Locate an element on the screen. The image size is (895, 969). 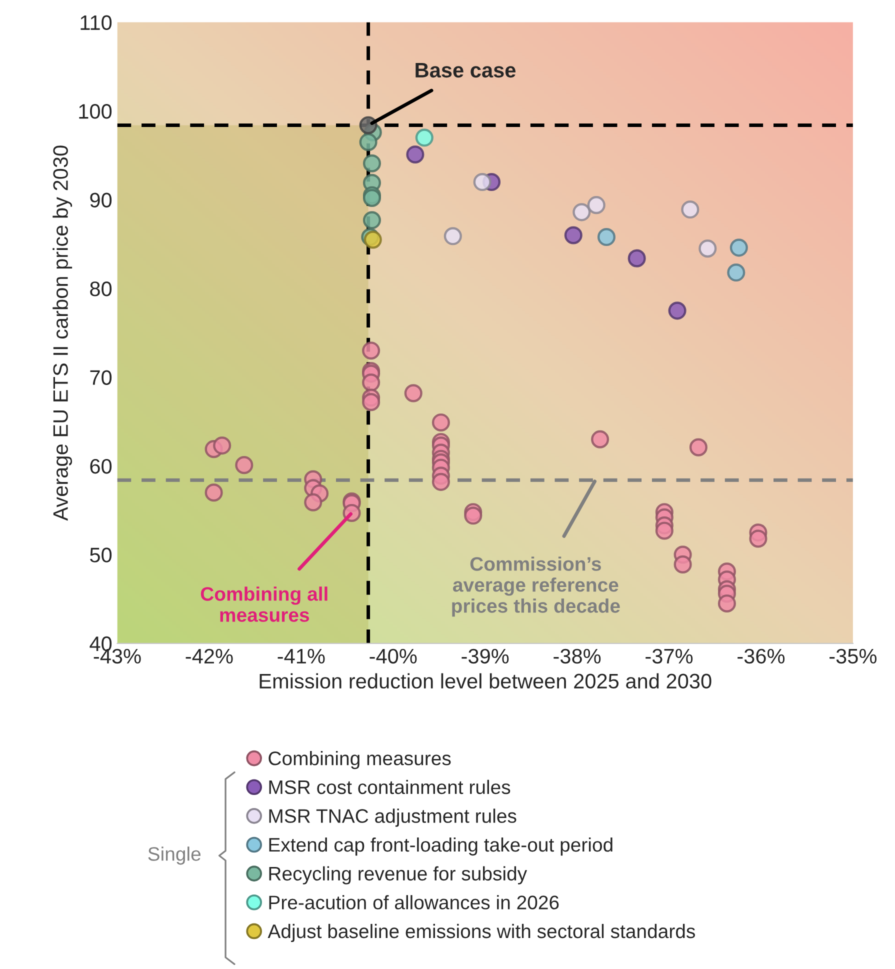
y-tick-label: 80 is located at coordinates (101, 288).